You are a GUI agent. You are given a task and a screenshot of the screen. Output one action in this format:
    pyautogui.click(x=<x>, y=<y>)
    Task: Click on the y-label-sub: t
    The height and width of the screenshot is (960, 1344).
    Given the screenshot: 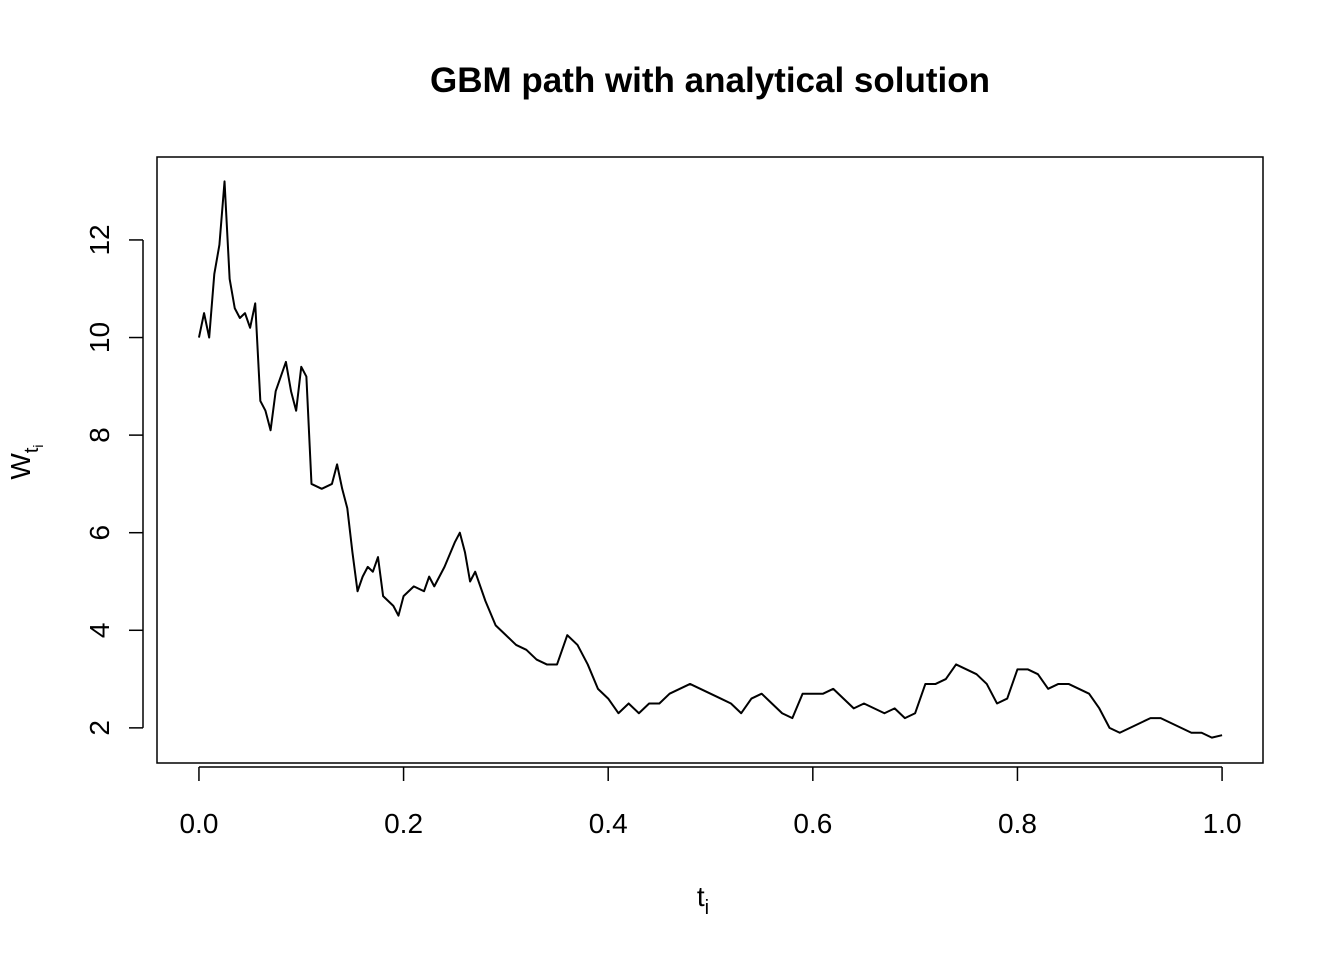 What is the action you would take?
    pyautogui.click(x=32, y=450)
    